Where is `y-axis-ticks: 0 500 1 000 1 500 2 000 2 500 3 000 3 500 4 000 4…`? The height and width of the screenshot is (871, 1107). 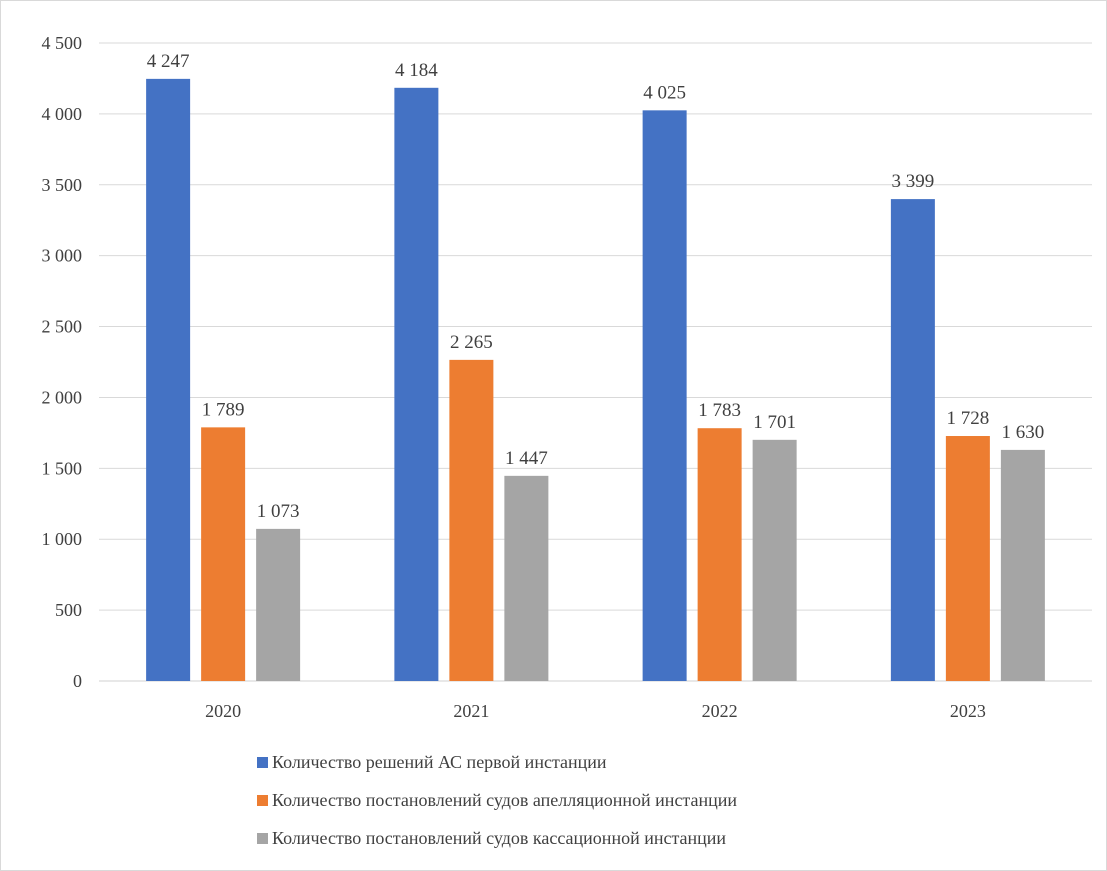 y-axis-ticks: 0 500 1 000 1 500 2 000 2 500 3 000 3 500 4 000 4… is located at coordinates (62, 362).